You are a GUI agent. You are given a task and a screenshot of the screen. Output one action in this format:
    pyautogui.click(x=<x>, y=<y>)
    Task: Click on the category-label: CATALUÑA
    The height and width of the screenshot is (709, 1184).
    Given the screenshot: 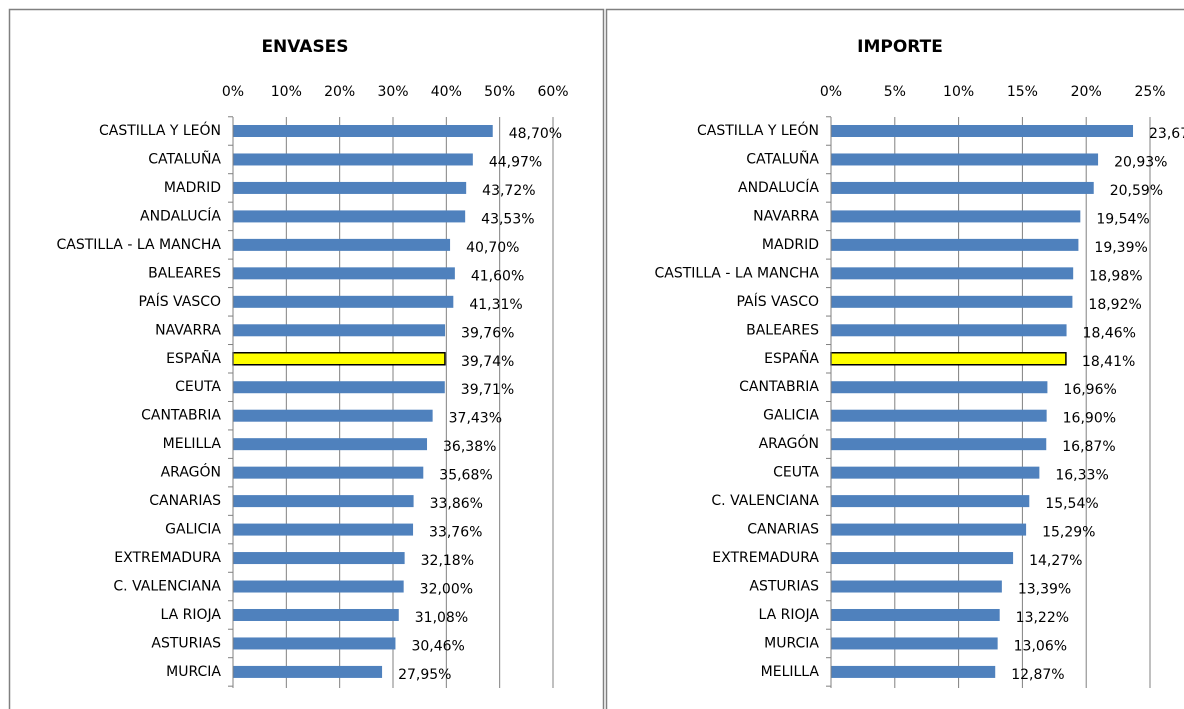 What is the action you would take?
    pyautogui.click(x=782, y=158)
    